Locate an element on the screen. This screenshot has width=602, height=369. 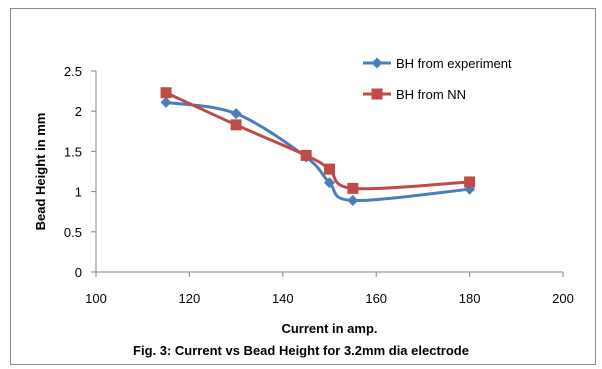
y-tick-label: 1.5 is located at coordinates (73, 151).